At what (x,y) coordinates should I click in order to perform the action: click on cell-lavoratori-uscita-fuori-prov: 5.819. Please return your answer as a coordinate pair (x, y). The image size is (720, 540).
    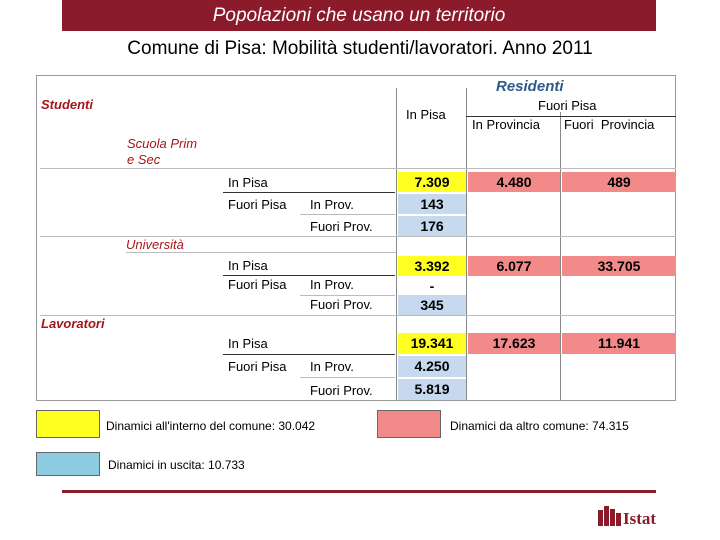
    Looking at the image, I should click on (432, 389).